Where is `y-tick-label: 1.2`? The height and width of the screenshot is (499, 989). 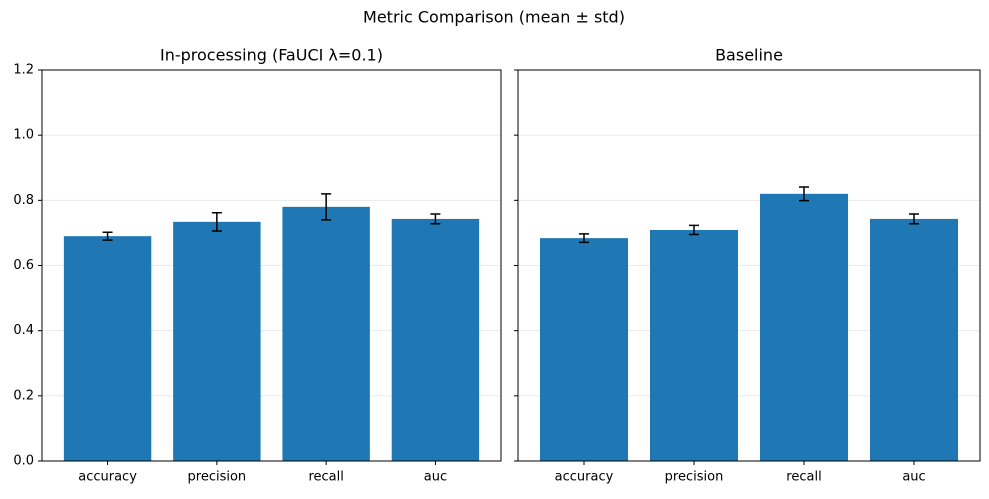 y-tick-label: 1.2 is located at coordinates (23, 70).